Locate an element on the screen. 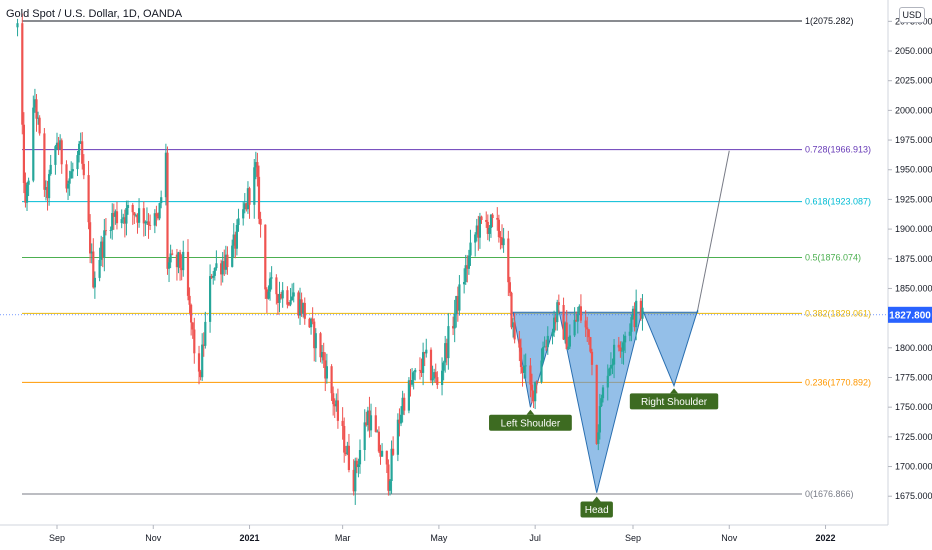  x-tick-label: 2022 is located at coordinates (826, 538).